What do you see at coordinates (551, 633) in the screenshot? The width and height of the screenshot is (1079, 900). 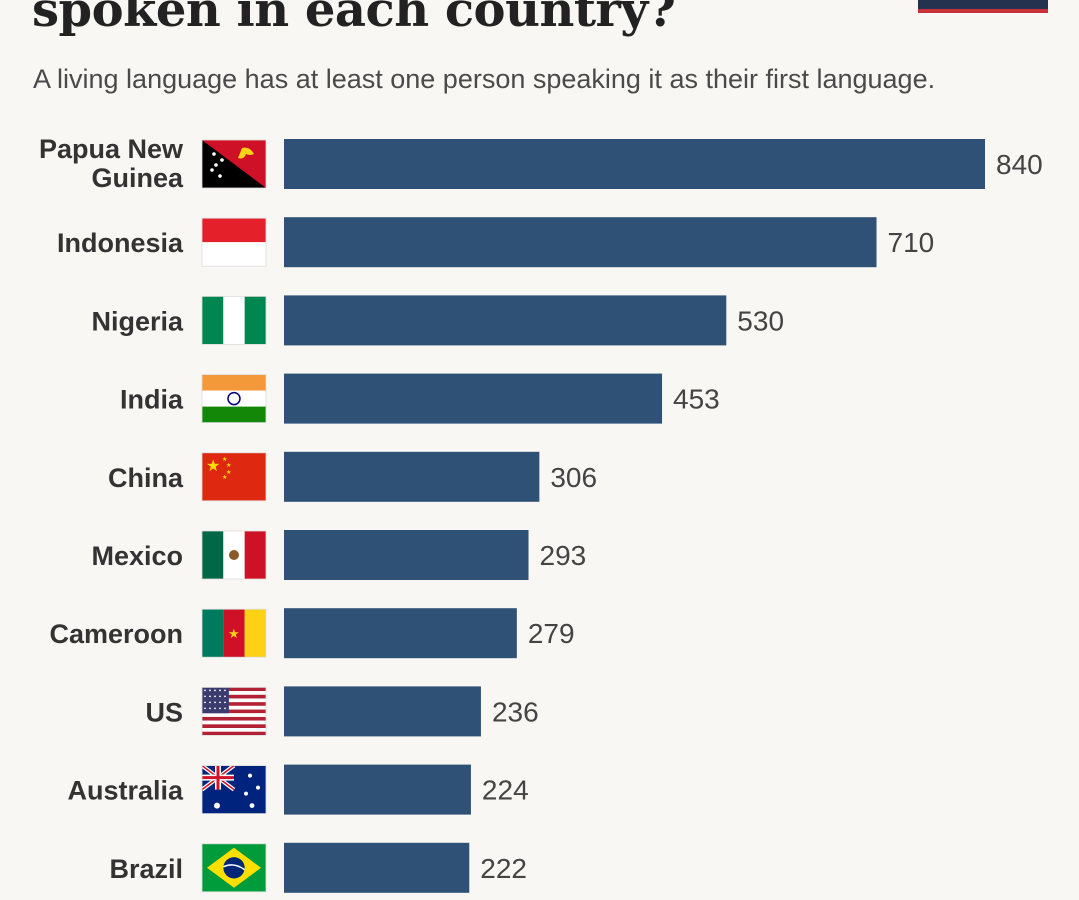 I see `value-label: 279` at bounding box center [551, 633].